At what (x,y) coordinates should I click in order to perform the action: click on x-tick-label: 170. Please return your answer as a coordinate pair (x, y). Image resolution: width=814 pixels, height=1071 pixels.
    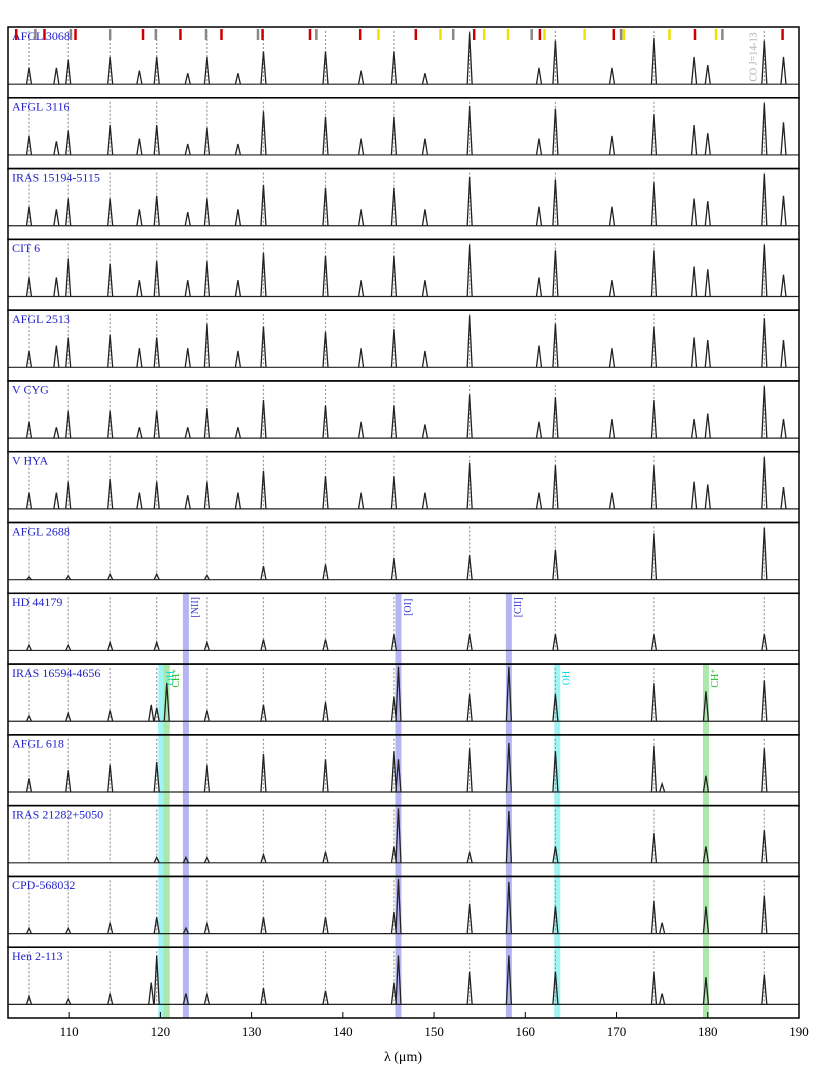
    Looking at the image, I should click on (617, 1031).